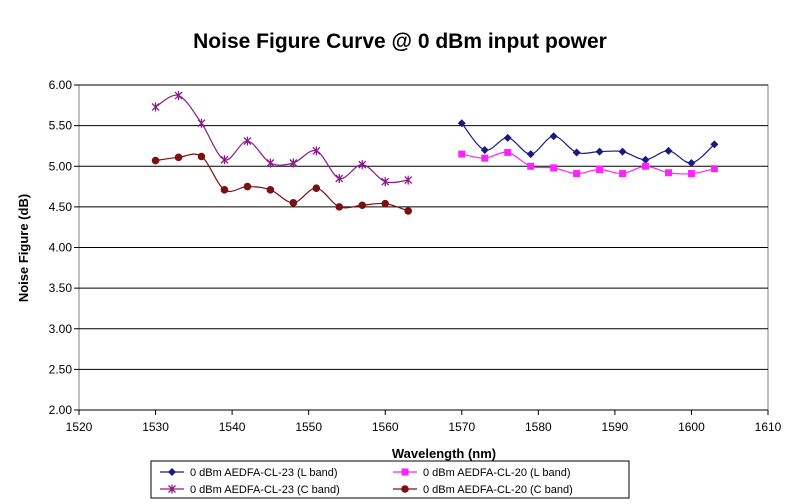 This screenshot has width=800, height=504. What do you see at coordinates (497, 473) in the screenshot?
I see `legend-label: 0 dBm AEDFA-CL-20 (L band)` at bounding box center [497, 473].